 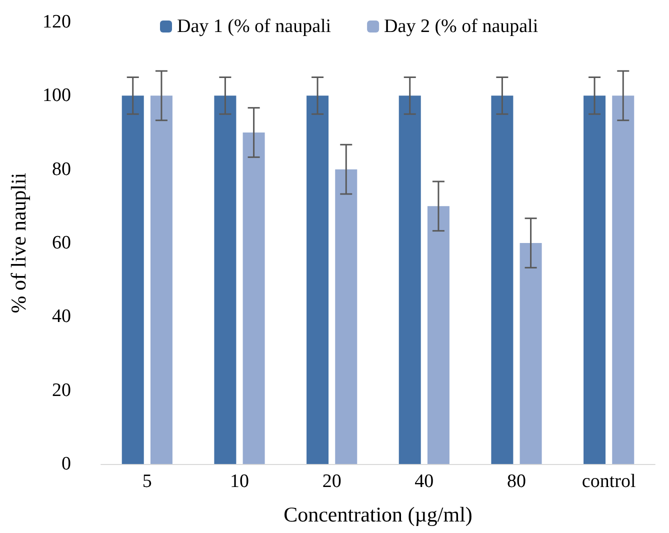 I want to click on y-tick-label: 100, so click(x=56, y=95).